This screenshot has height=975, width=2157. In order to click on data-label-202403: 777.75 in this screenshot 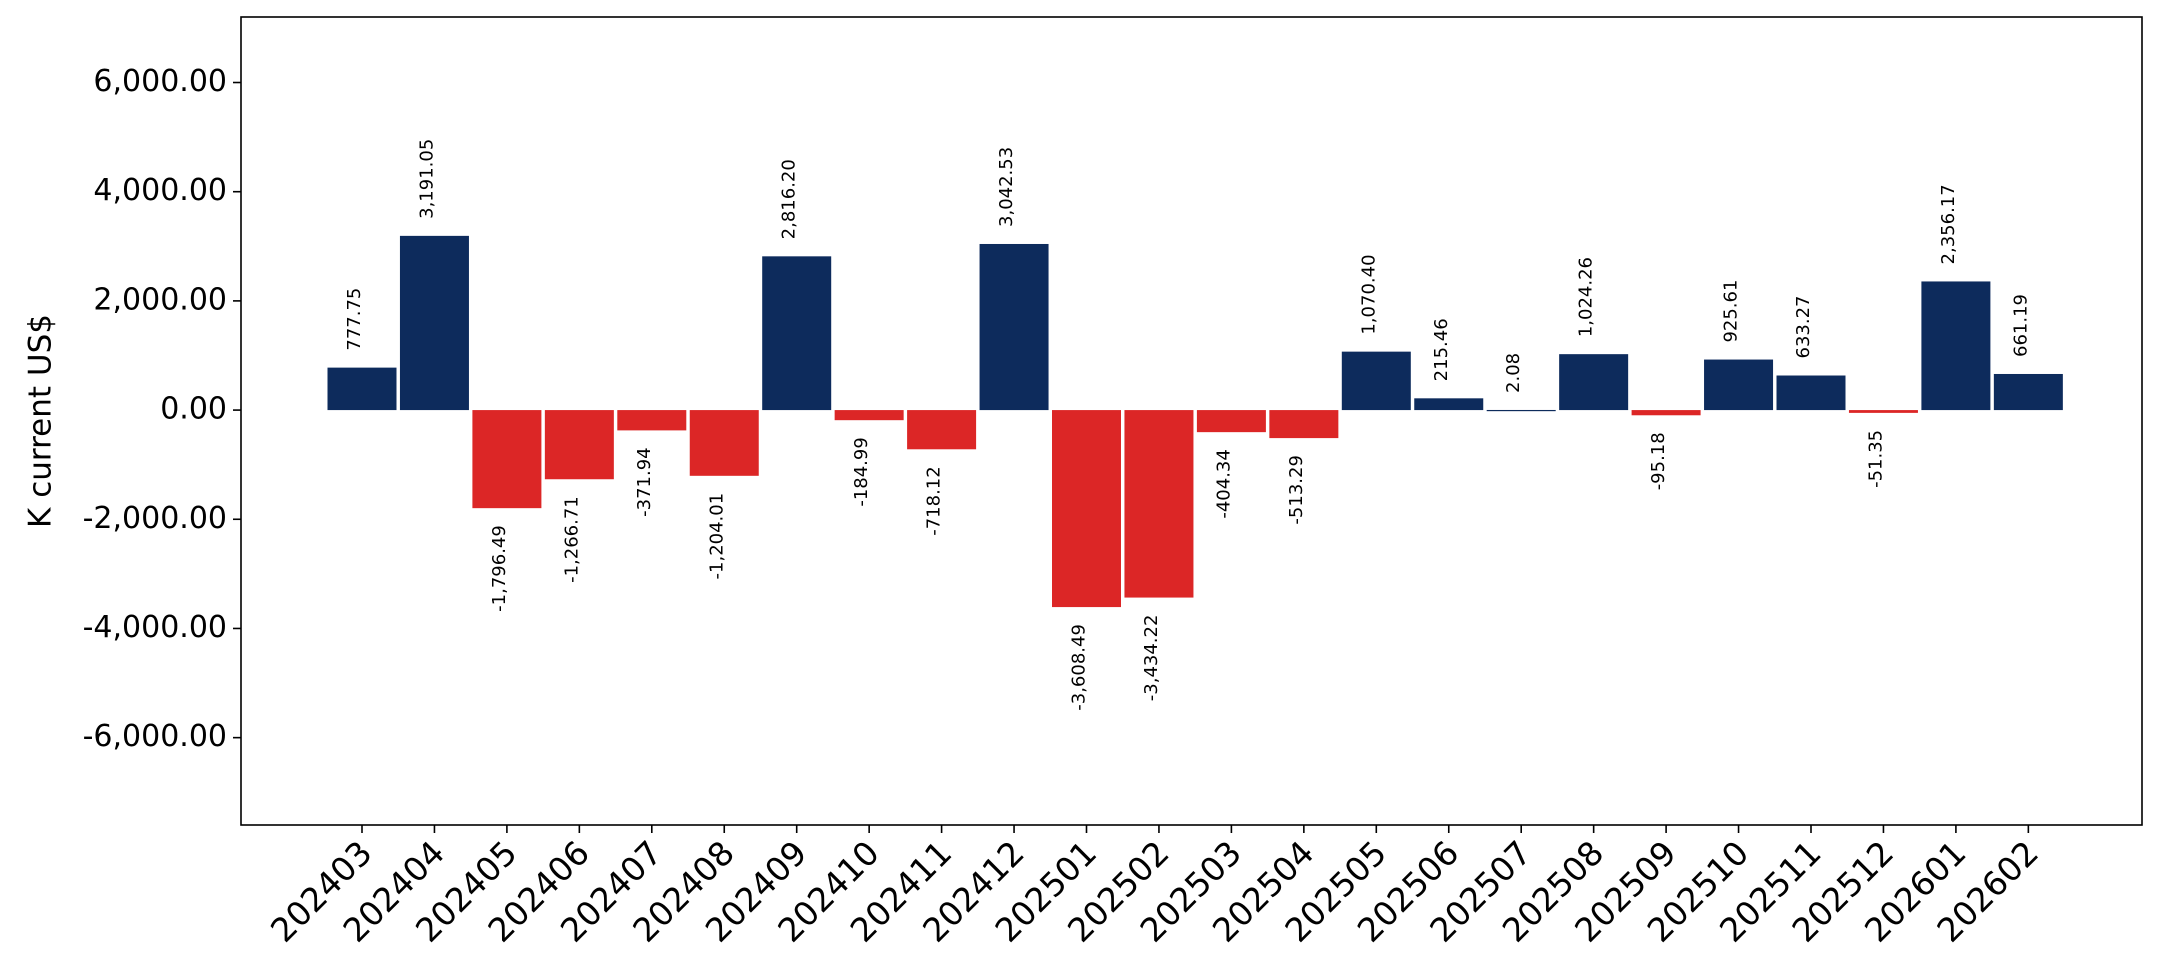, I will do `click(354, 319)`.